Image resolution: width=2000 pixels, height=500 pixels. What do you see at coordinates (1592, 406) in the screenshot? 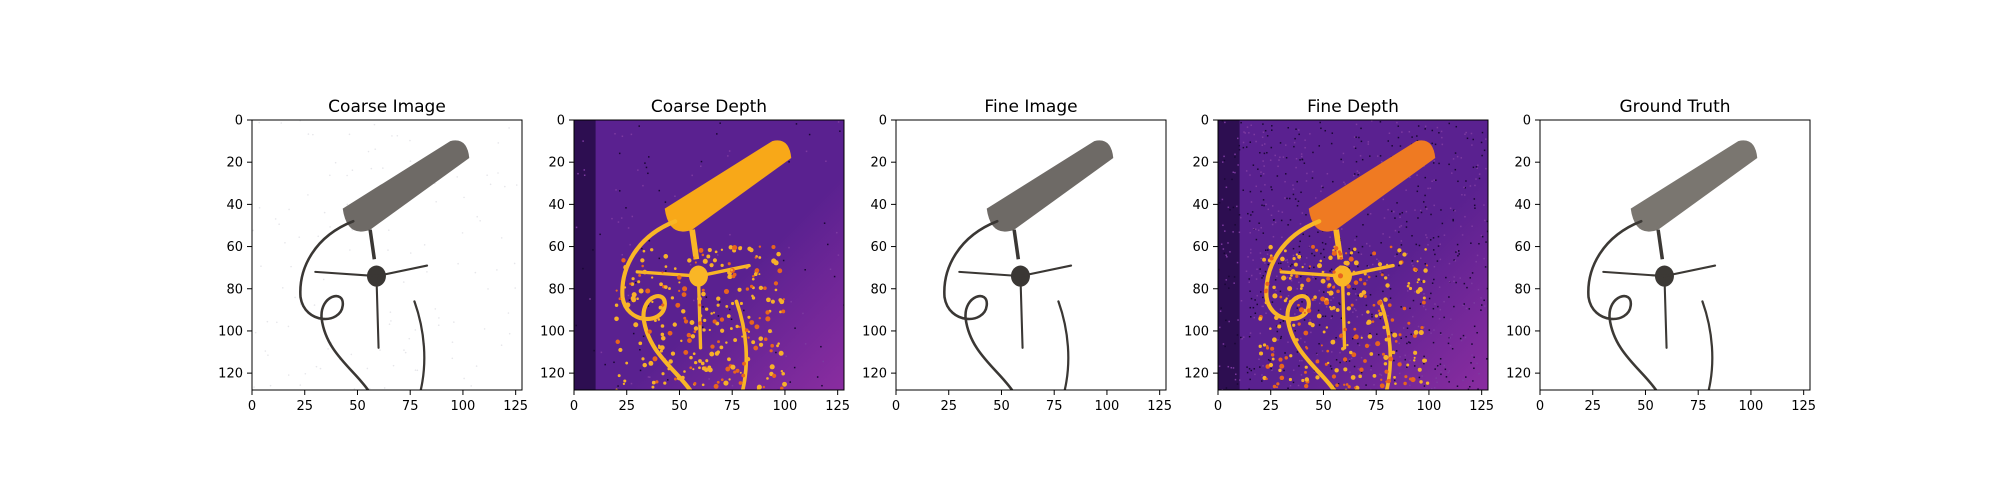
I see `x-tick-label: 25` at bounding box center [1592, 406].